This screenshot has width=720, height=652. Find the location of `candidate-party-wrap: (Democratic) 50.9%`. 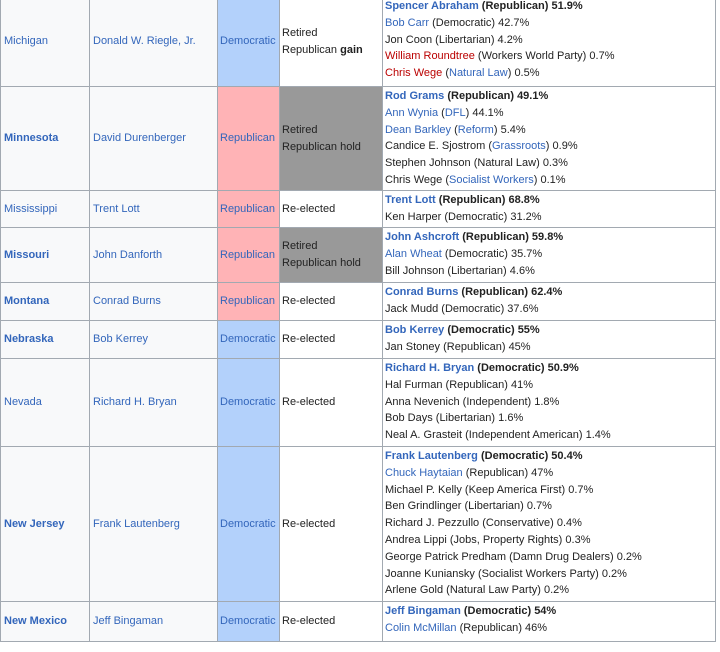

candidate-party-wrap: (Democratic) 50.9% is located at coordinates (526, 368).